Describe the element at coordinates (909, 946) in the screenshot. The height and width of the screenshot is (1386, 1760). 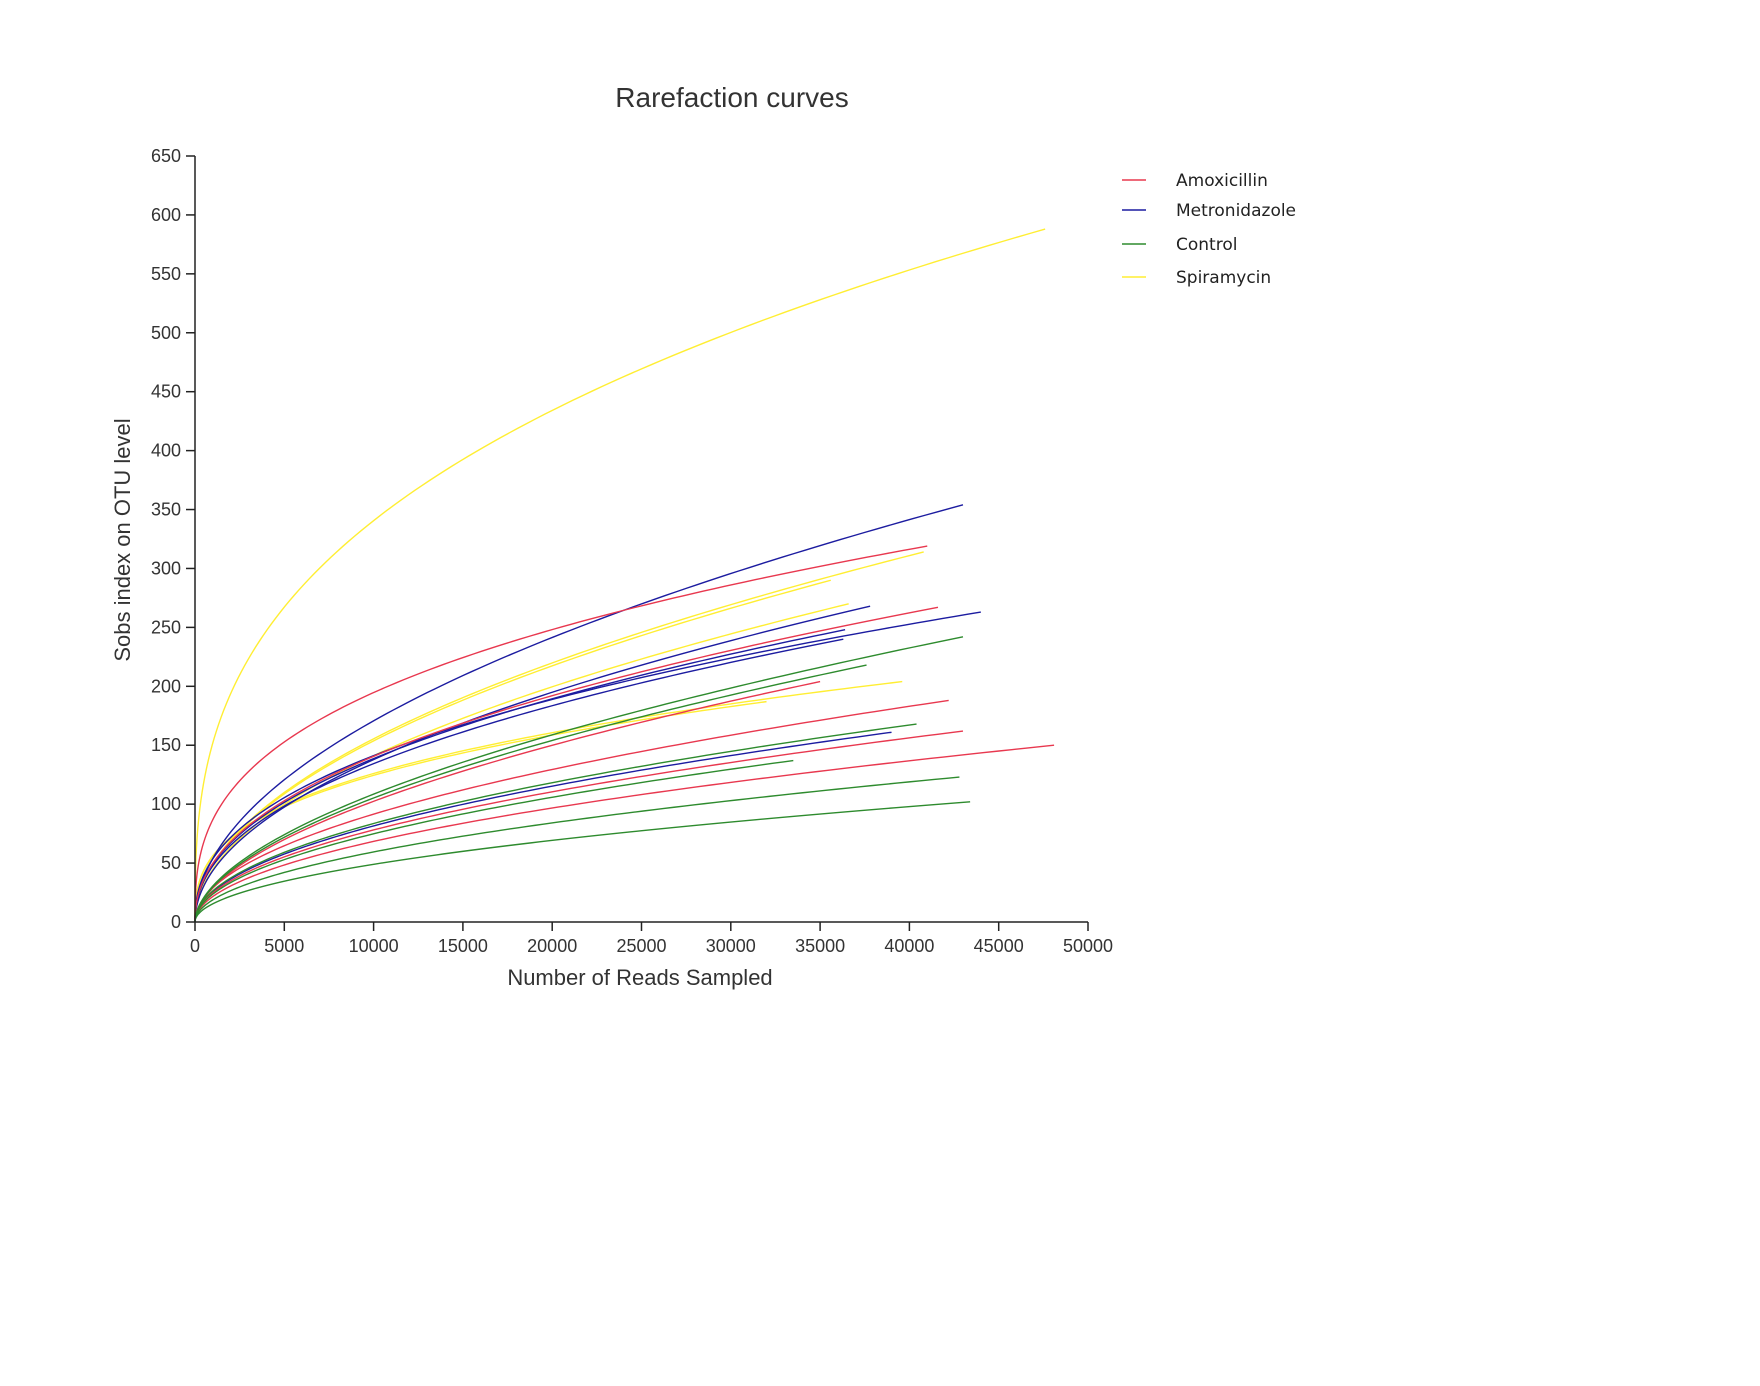
I see `x-tick-label: 40000` at that location.